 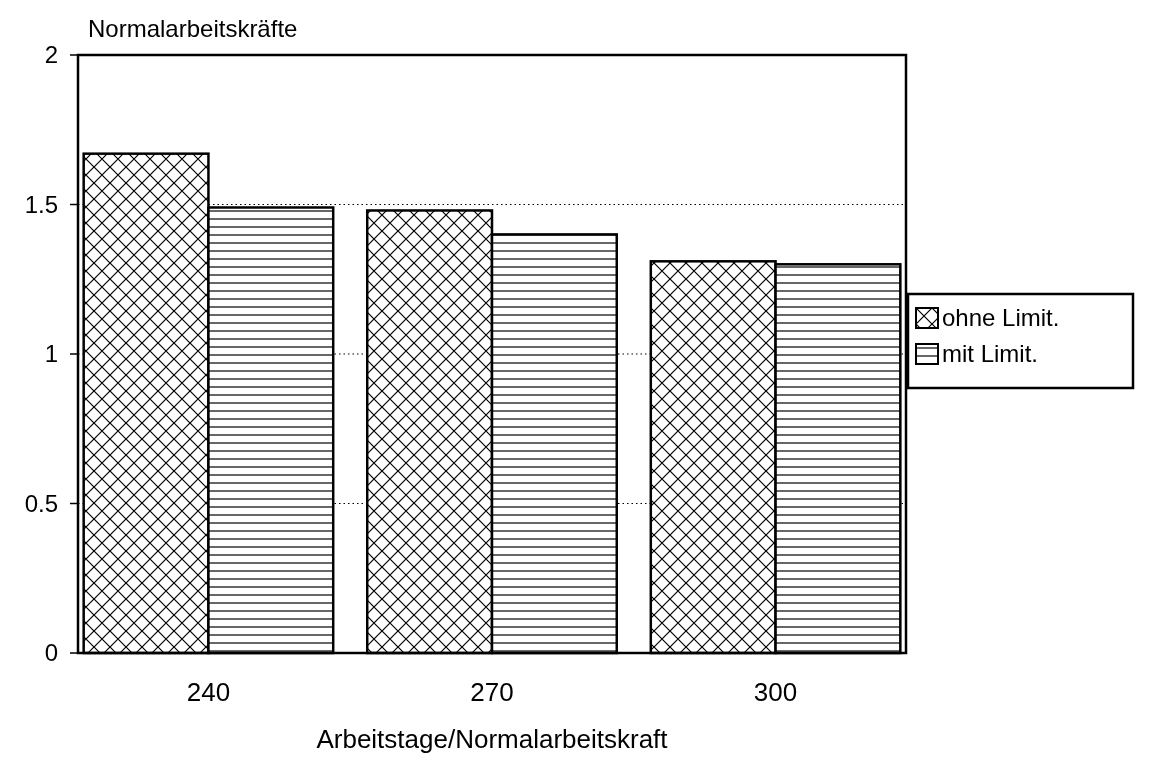 What do you see at coordinates (990, 353) in the screenshot?
I see `legend-label: mit Limit.` at bounding box center [990, 353].